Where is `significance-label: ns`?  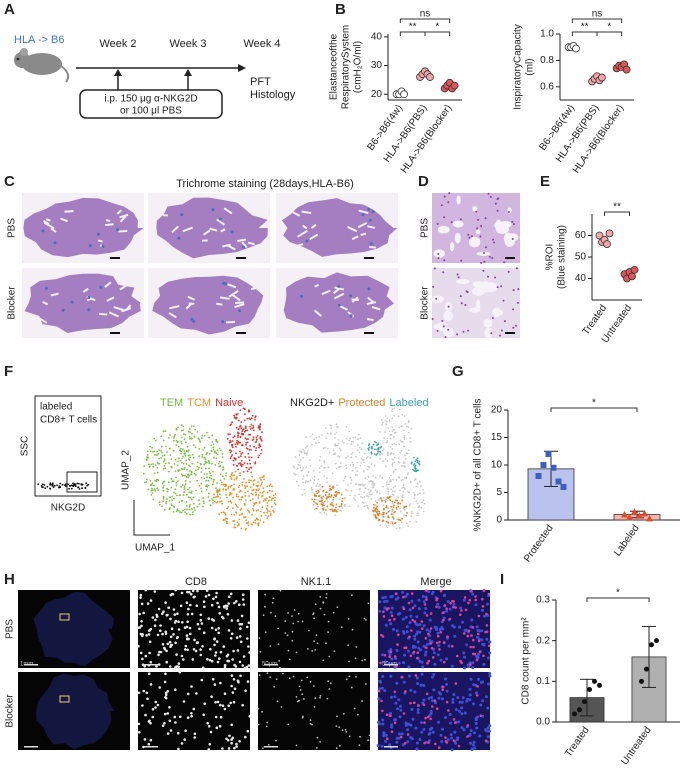 significance-label: ns is located at coordinates (597, 14).